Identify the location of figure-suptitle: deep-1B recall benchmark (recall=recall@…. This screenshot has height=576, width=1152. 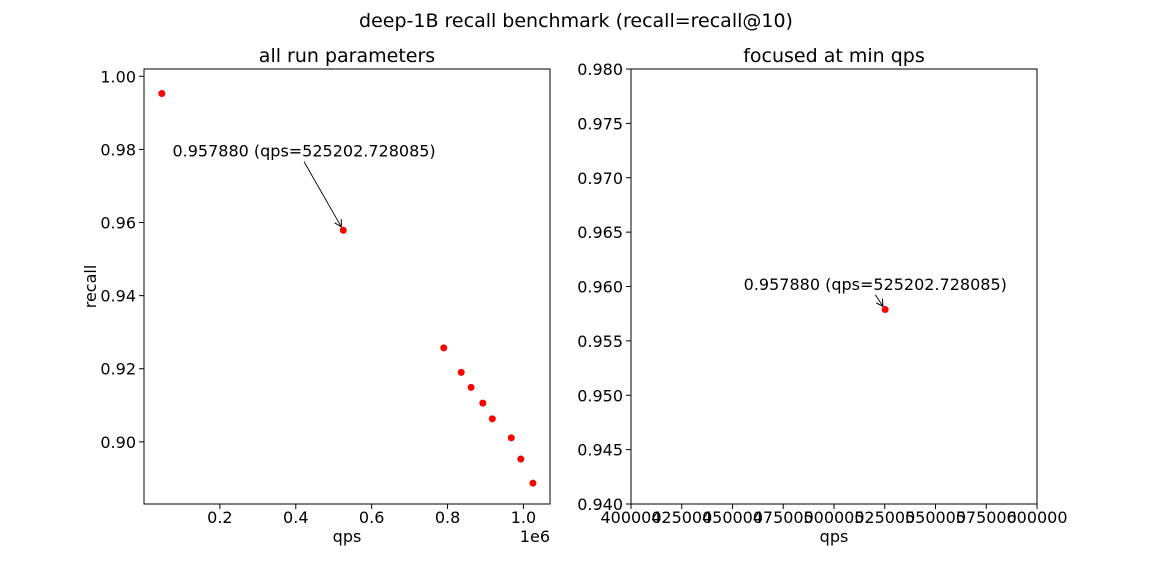
(576, 21).